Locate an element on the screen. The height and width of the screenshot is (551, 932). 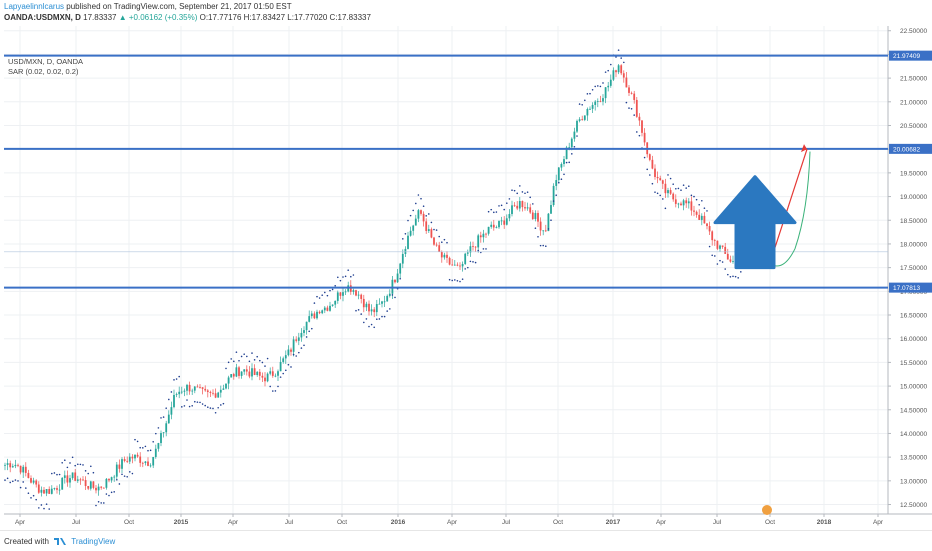
projection-red-line is located at coordinates (788, 206).